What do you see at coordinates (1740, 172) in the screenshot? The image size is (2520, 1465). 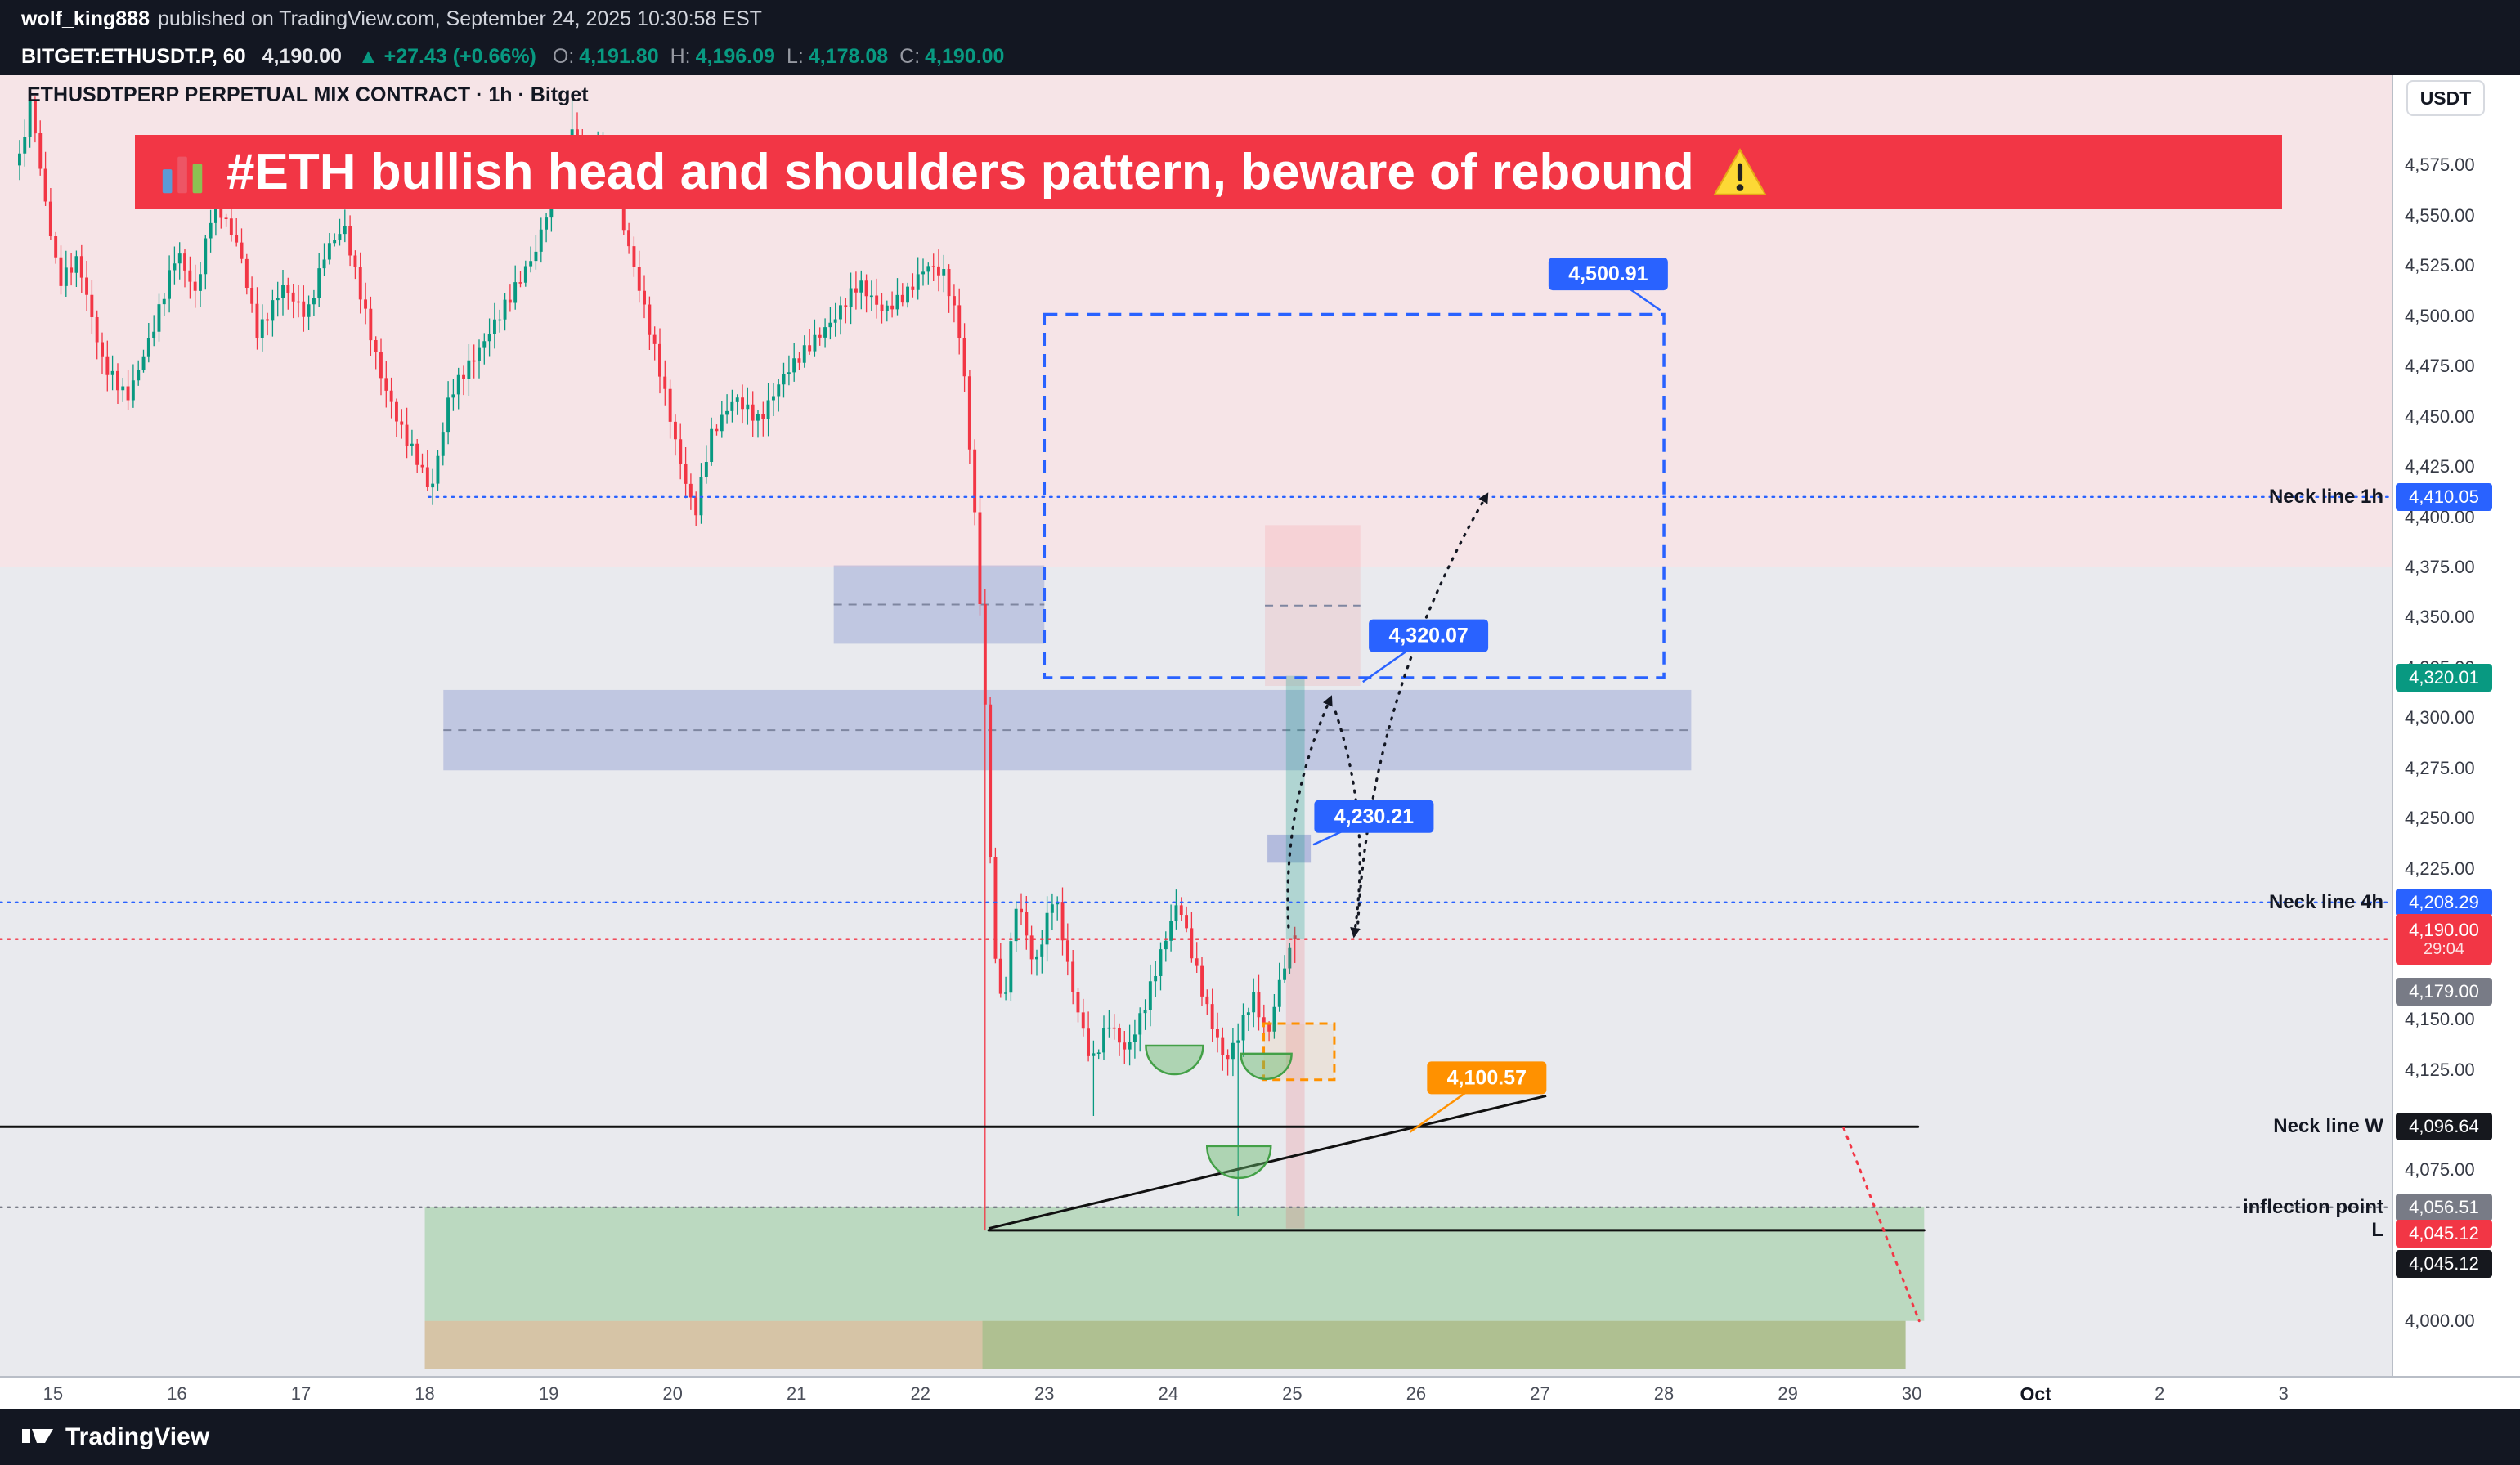 I see `warning-icon` at bounding box center [1740, 172].